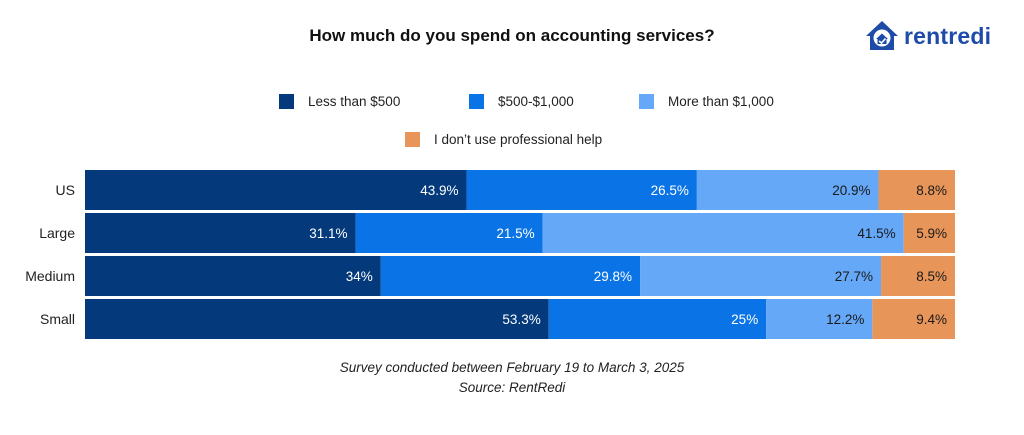  I want to click on legend-item-less-than-500: Less than $500, so click(339, 101).